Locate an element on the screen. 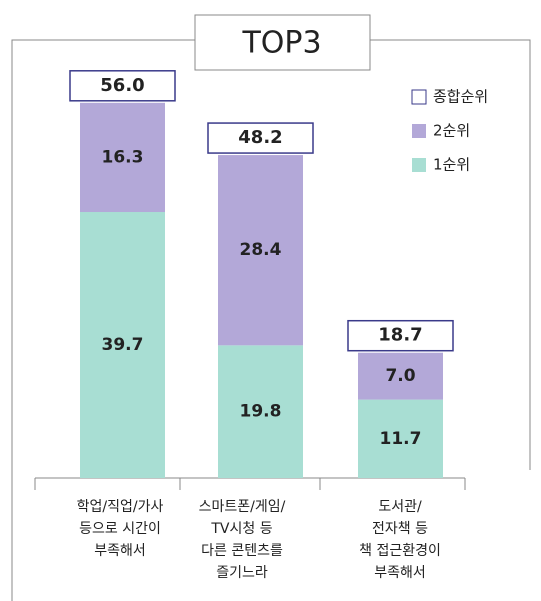  data-label: 39.7 is located at coordinates (123, 345).